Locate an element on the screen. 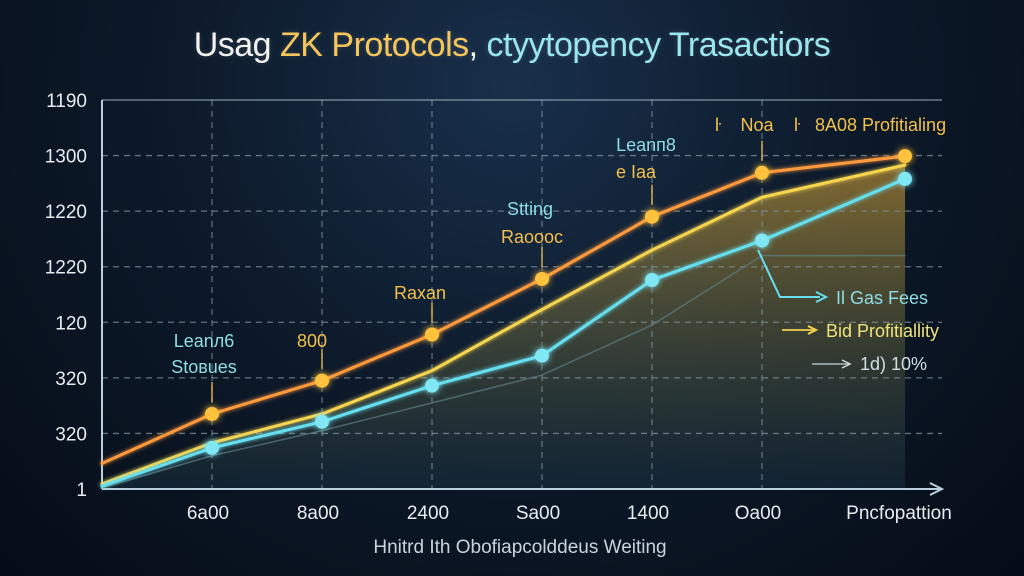  annotation-label: Leanл6 is located at coordinates (204, 341).